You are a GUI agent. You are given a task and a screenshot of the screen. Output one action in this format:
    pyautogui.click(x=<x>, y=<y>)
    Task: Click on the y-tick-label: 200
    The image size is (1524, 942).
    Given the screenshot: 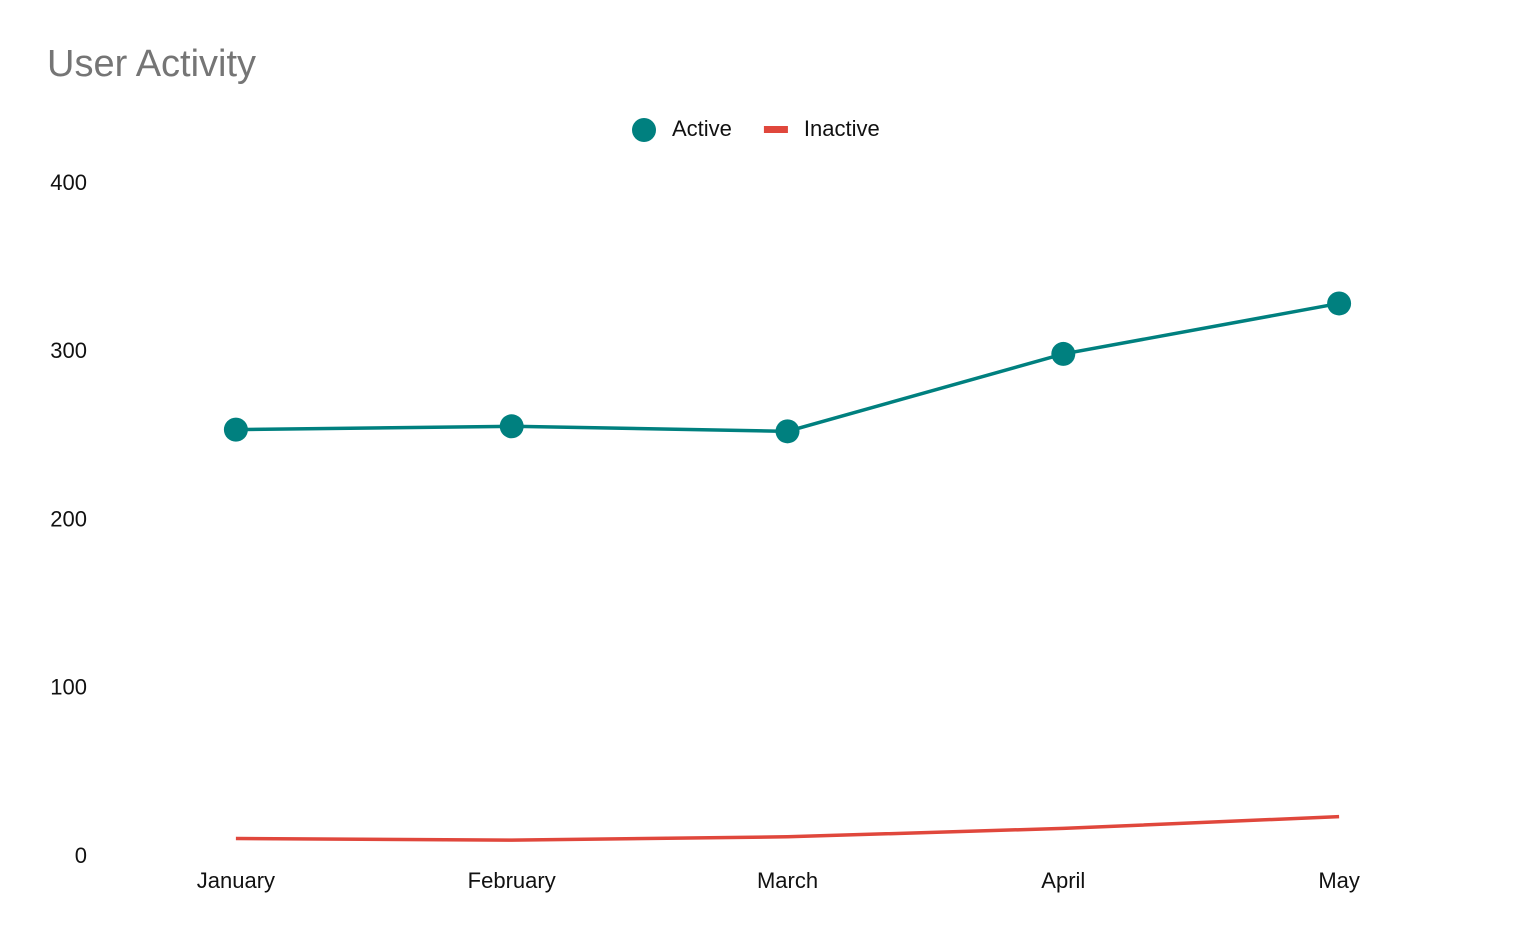 What is the action you would take?
    pyautogui.click(x=68, y=518)
    